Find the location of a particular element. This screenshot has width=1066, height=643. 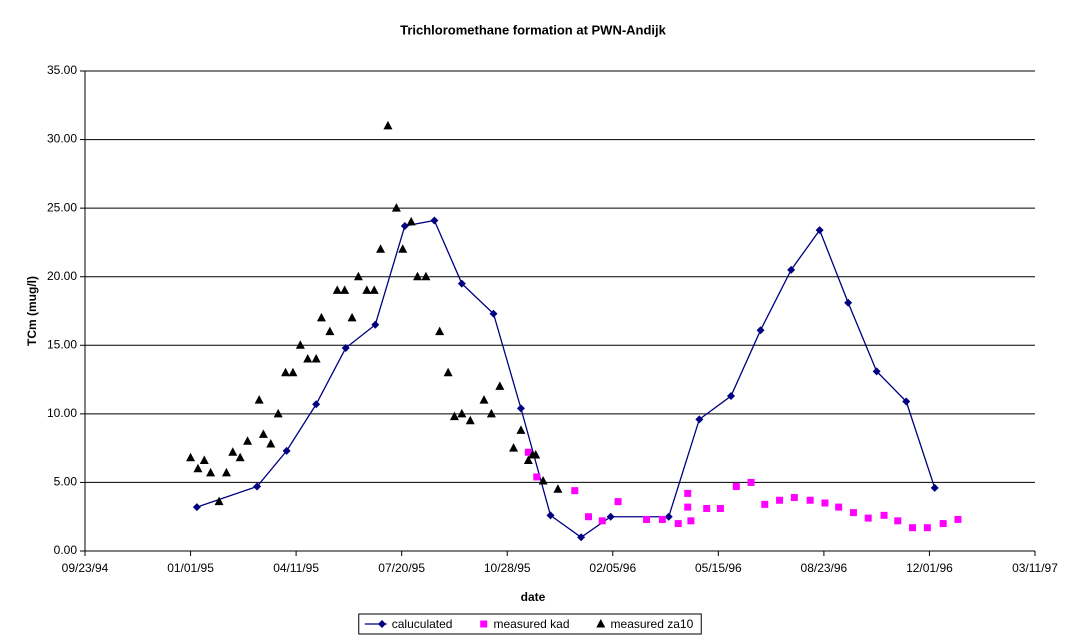

x-tick-label: 09/23/94 is located at coordinates (85, 568).